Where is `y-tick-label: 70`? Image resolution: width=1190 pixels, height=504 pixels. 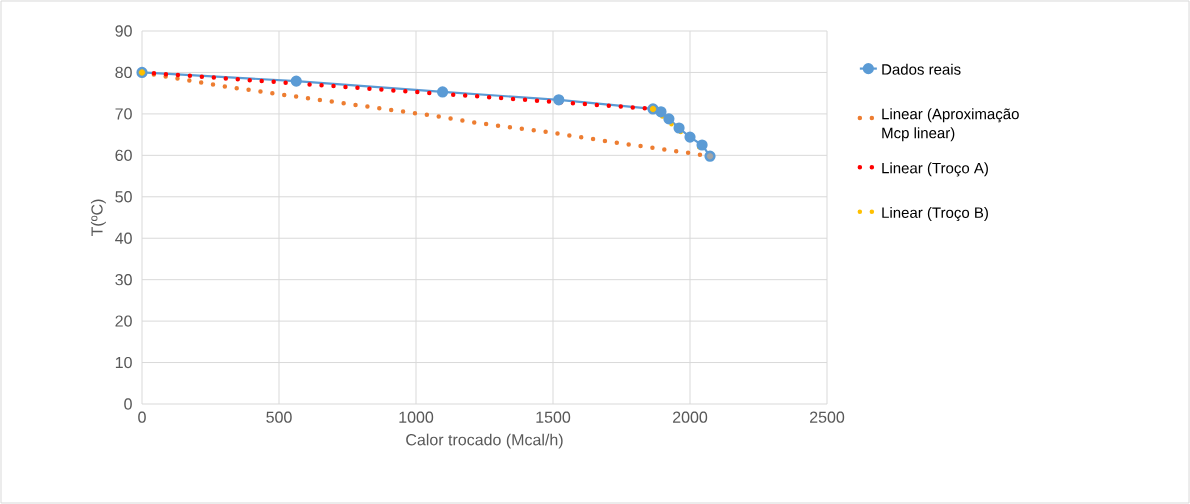 y-tick-label: 70 is located at coordinates (123, 114).